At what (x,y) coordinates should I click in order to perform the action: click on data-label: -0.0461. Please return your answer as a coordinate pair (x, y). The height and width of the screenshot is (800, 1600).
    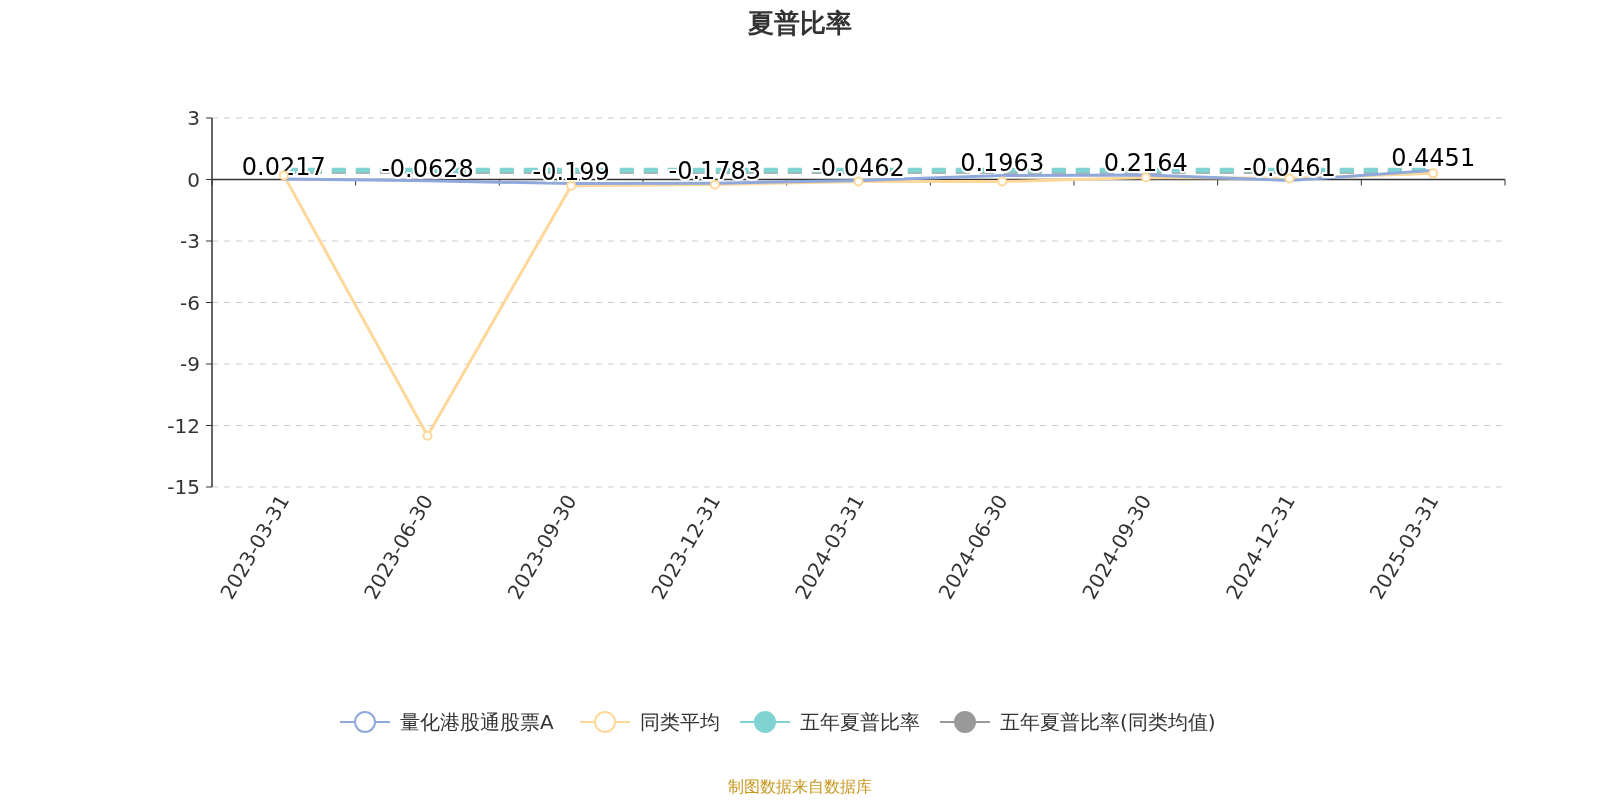
    Looking at the image, I should click on (1289, 168).